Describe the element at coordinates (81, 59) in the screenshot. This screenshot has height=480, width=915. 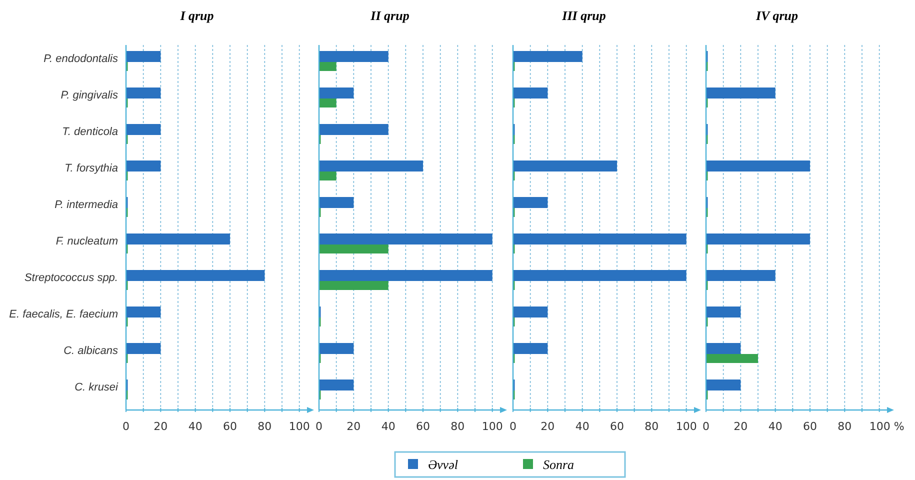
I see `y-tick-label: P. endodontalis` at that location.